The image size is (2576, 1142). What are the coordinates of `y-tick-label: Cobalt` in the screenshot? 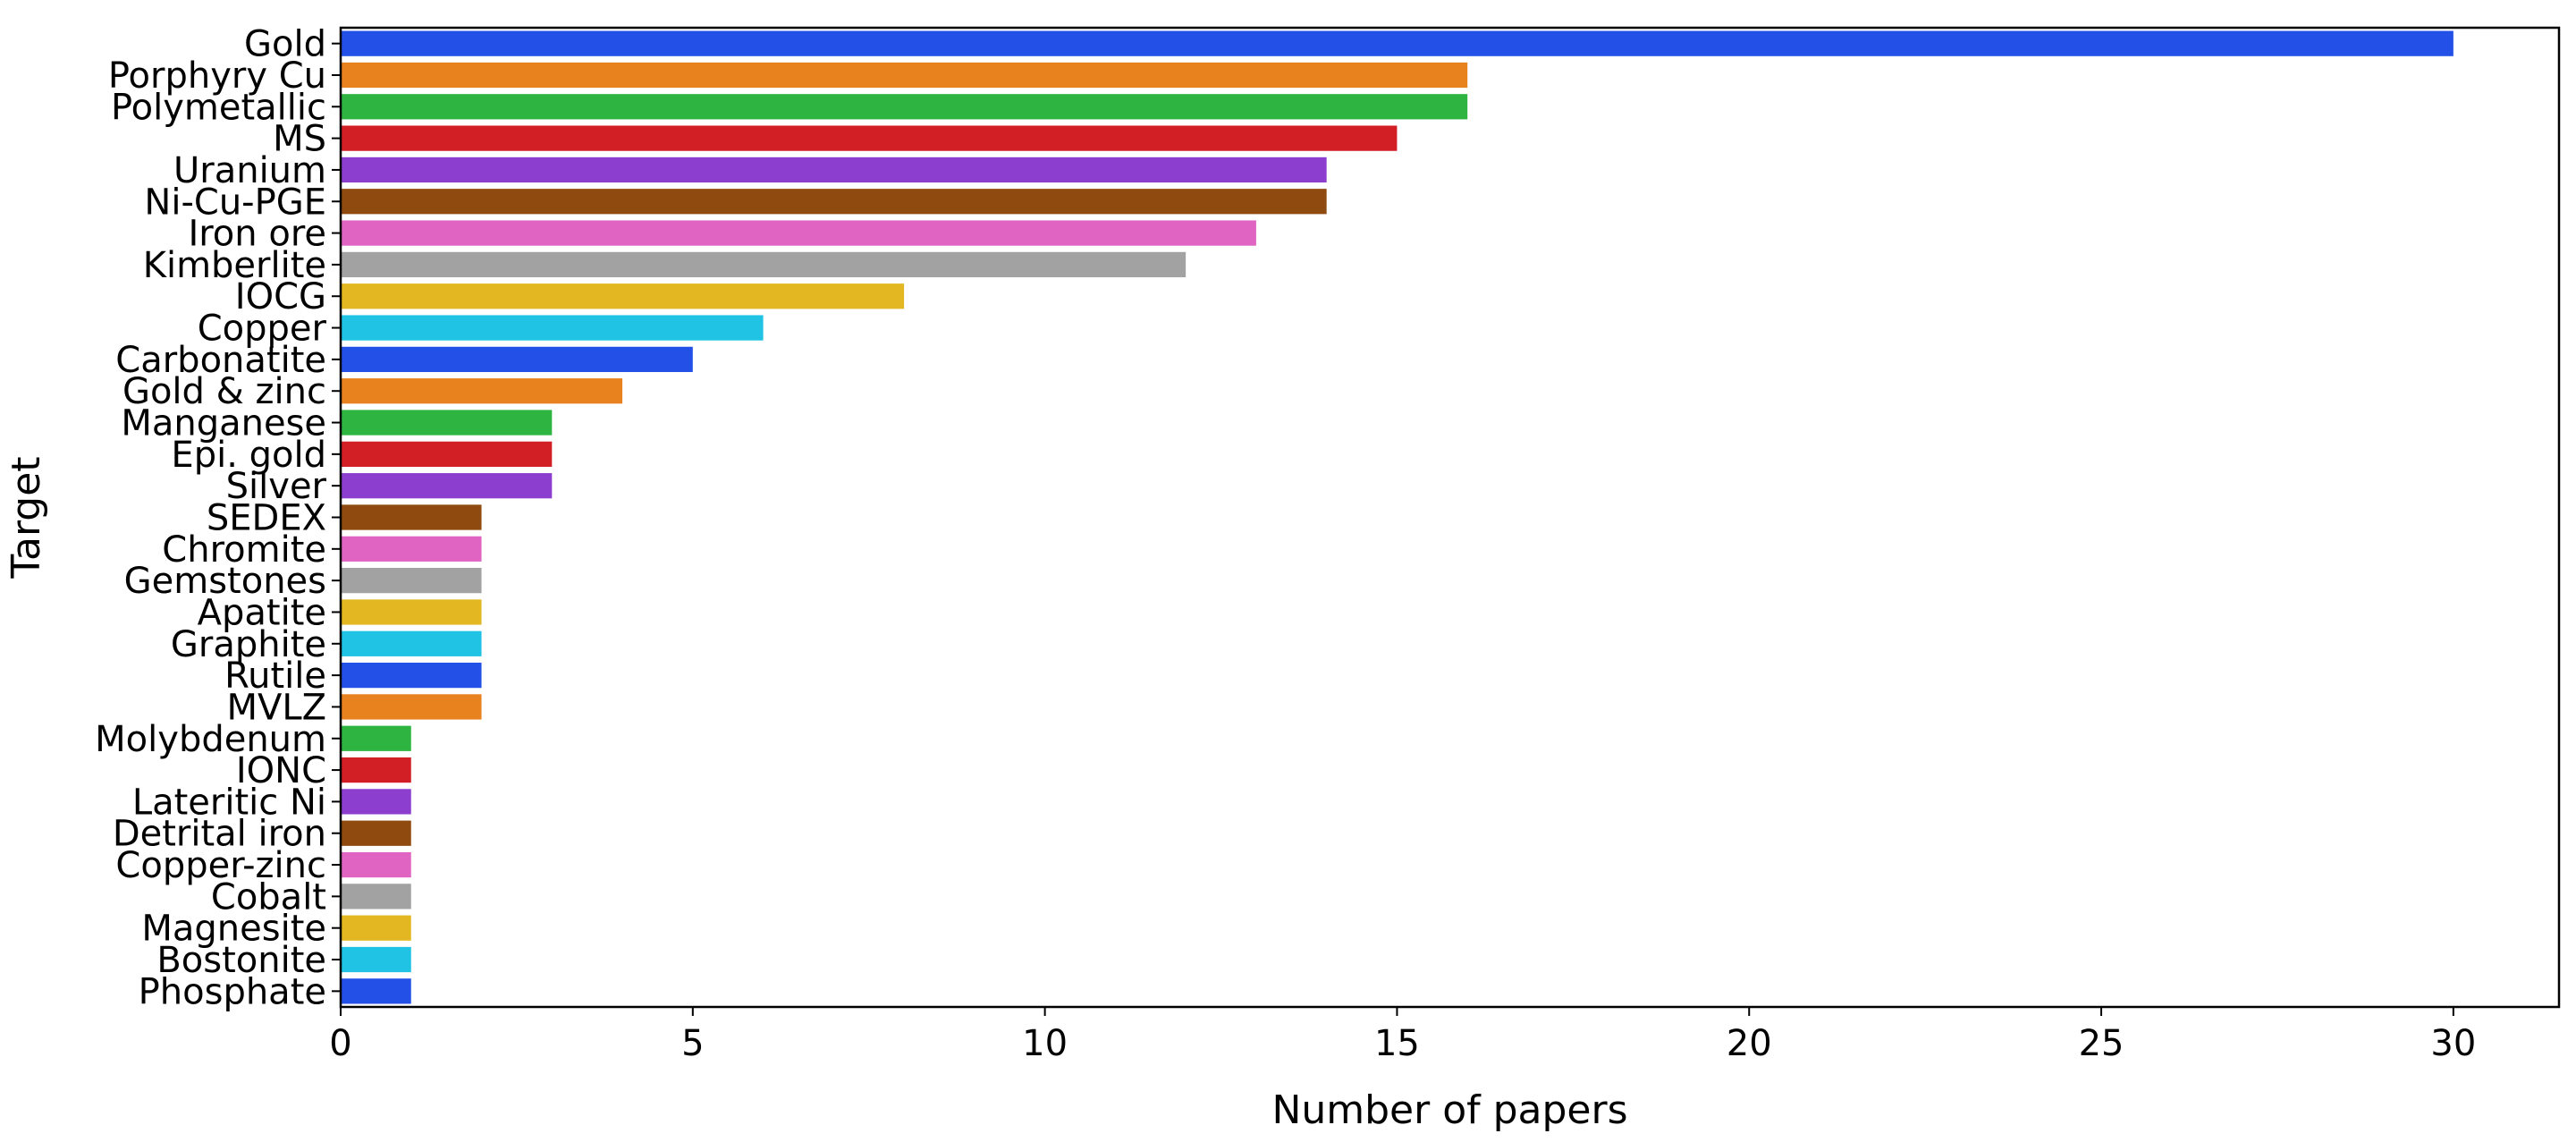 It's located at (268, 897).